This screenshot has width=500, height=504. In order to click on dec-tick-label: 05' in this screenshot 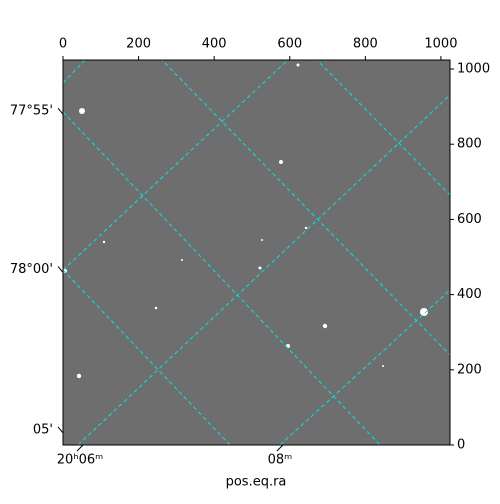, I will do `click(43, 429)`.